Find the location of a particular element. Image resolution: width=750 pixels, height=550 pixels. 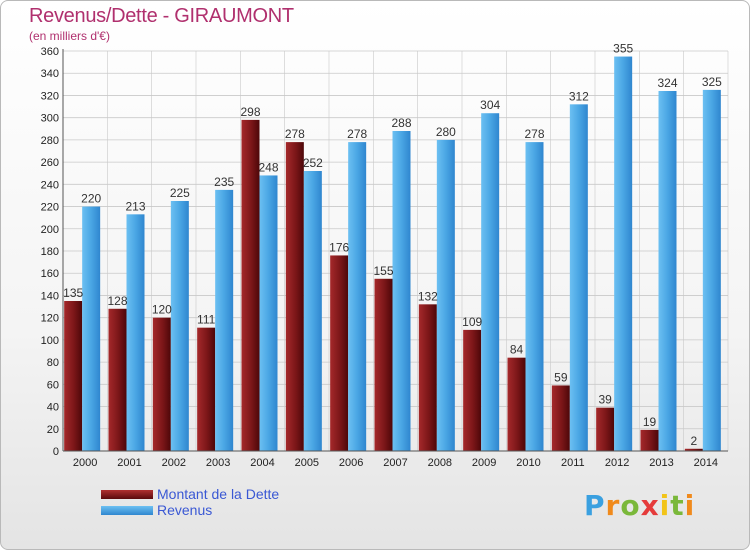

data-label-revenus: 235 is located at coordinates (224, 182).